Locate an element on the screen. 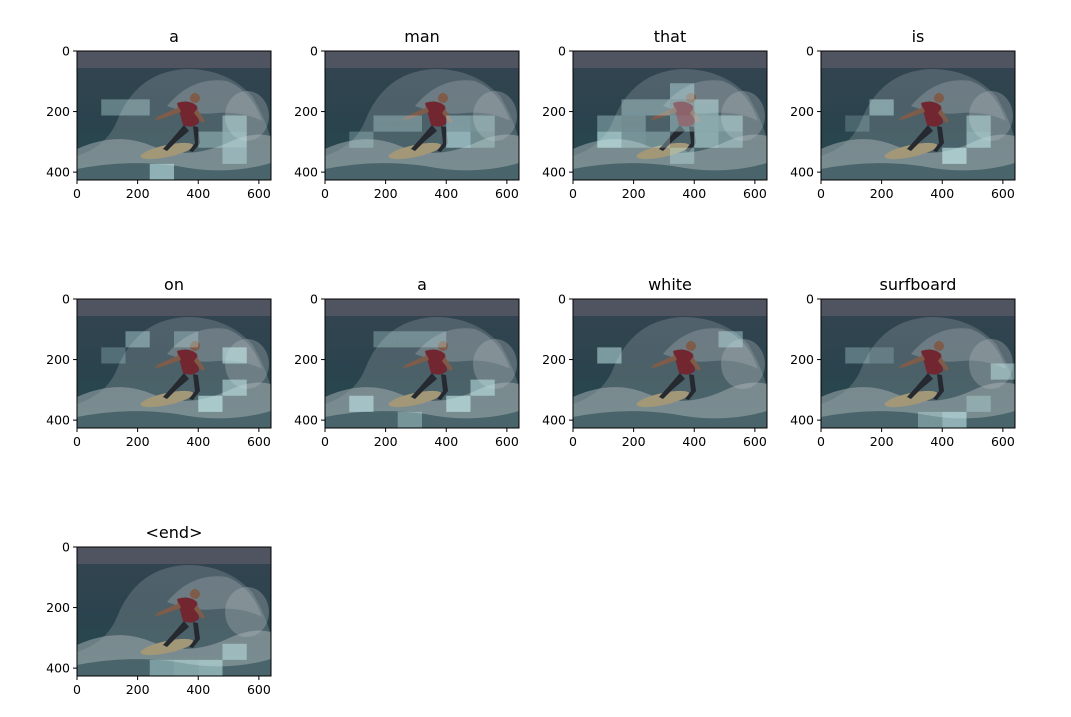 The height and width of the screenshot is (717, 1071). attention-panel: is 0 200 400 600 0 200 400 is located at coordinates (903, 114).